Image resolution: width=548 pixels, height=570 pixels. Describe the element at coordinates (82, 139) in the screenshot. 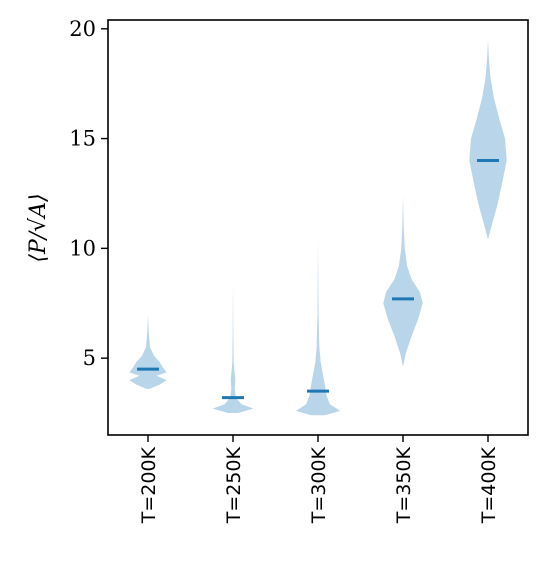

I see `y-tick-label: 15` at that location.